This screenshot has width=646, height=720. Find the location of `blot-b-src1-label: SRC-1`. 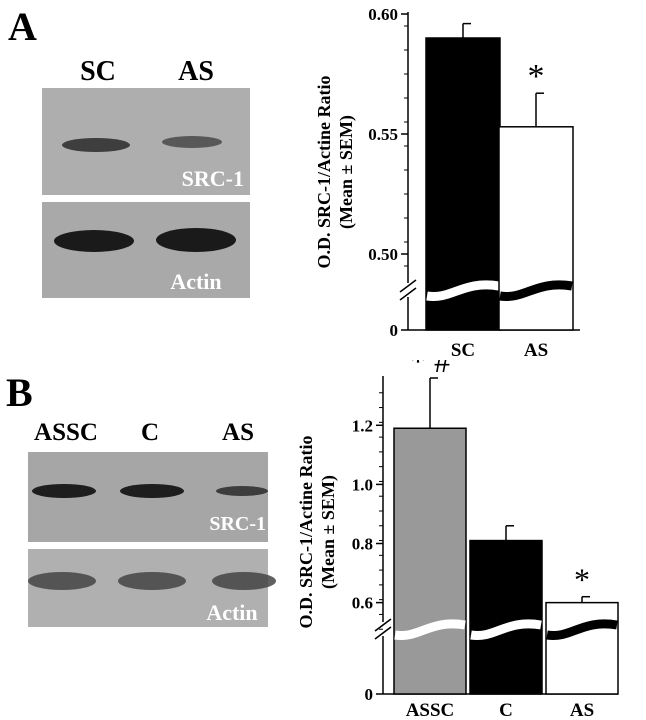

blot-b-src1-label: SRC-1 is located at coordinates (237, 524).